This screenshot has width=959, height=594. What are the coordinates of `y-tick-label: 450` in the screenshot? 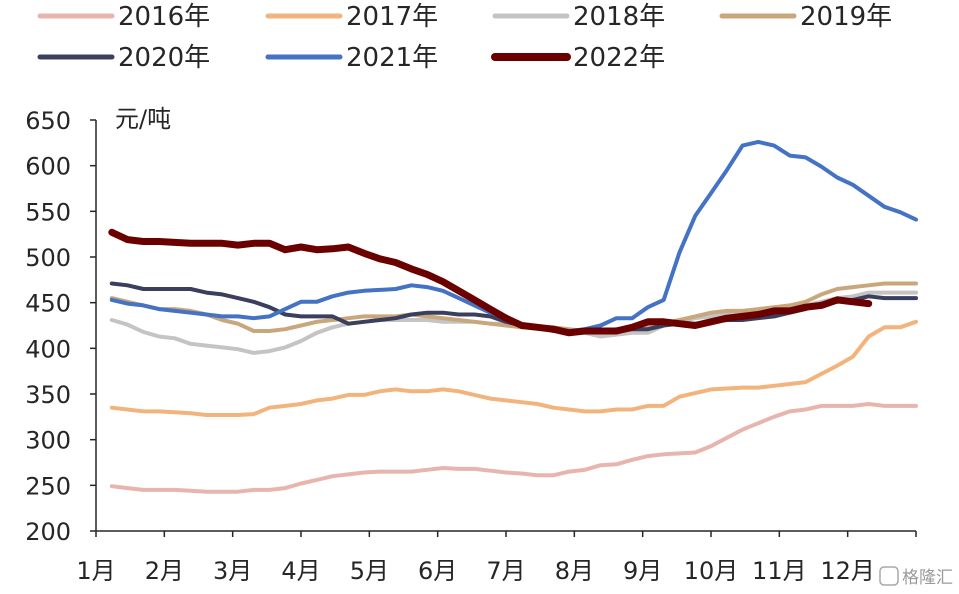 It's located at (48, 304).